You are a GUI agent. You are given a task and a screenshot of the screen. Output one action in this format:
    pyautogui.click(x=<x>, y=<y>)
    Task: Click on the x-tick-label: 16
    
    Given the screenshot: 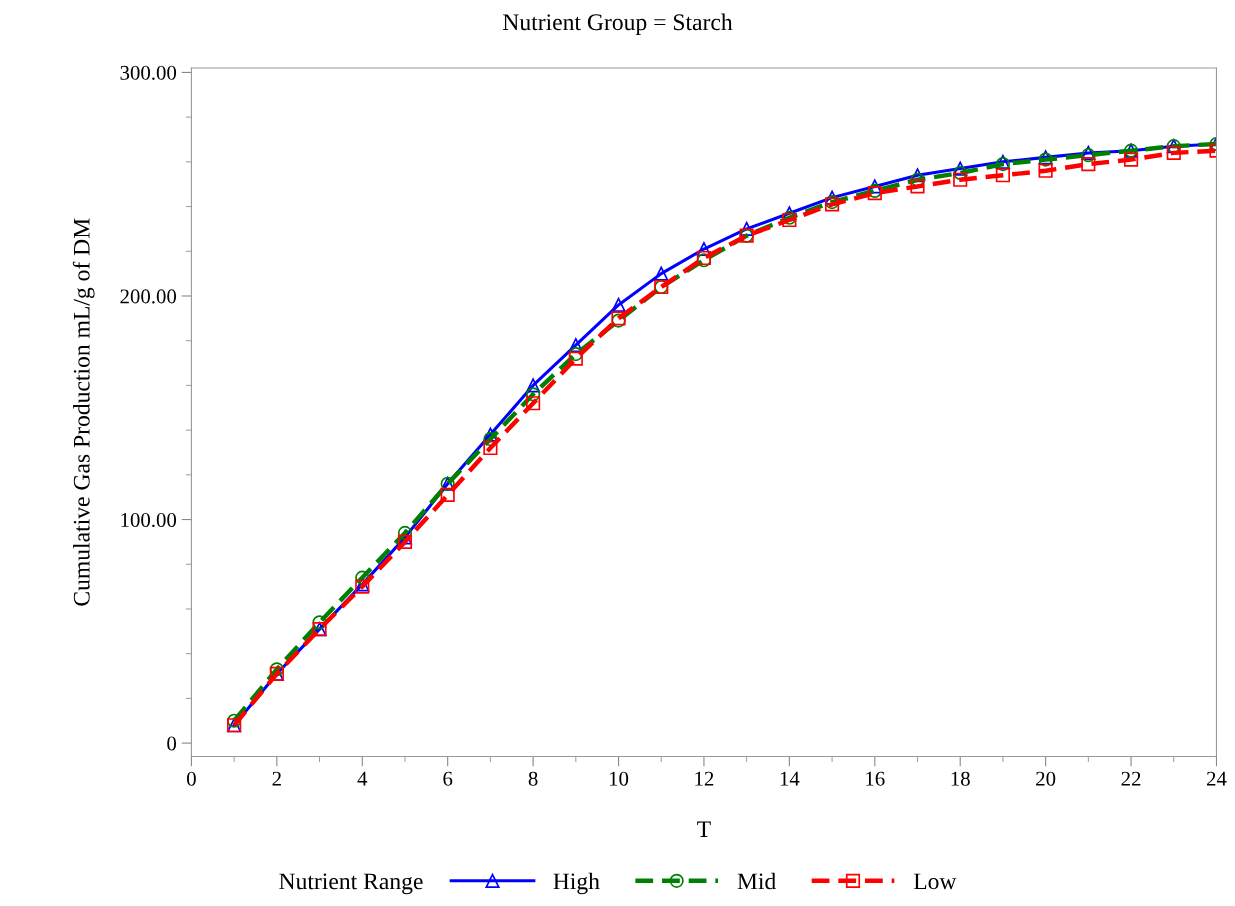 What is the action you would take?
    pyautogui.click(x=875, y=778)
    